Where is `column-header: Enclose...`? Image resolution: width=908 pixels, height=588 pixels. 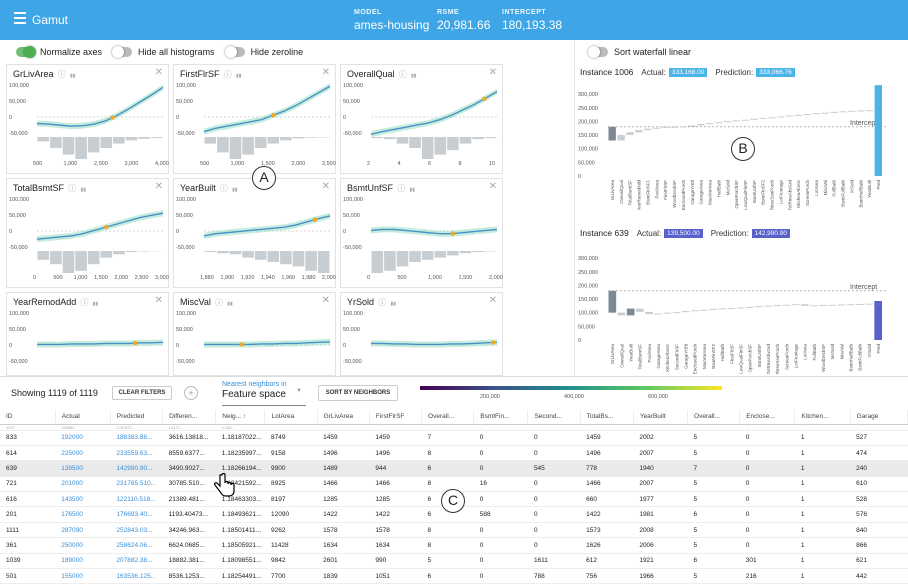
column-header: Enclose... is located at coordinates (767, 417).